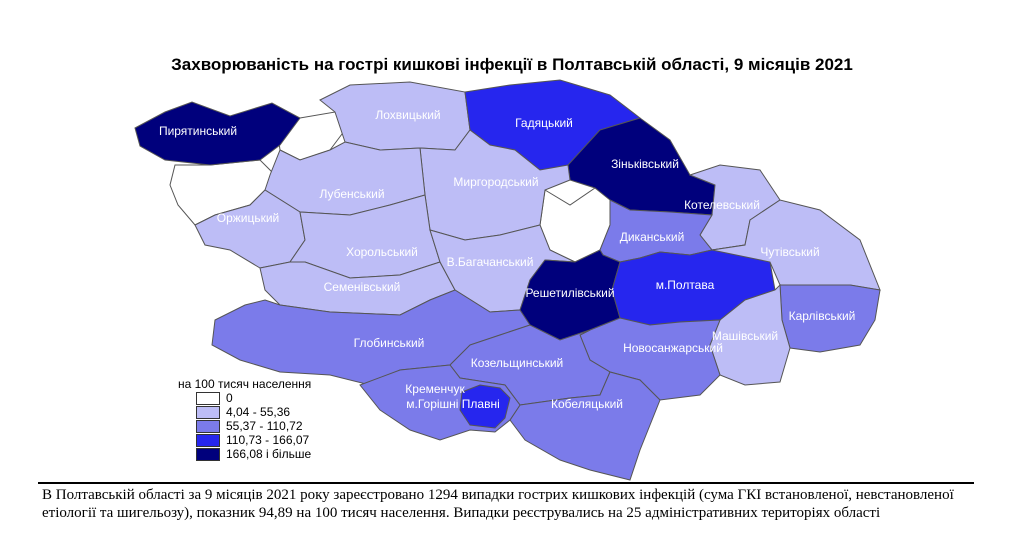 The width and height of the screenshot is (1024, 544). What do you see at coordinates (253, 398) in the screenshot?
I see `legend-item: 0` at bounding box center [253, 398].